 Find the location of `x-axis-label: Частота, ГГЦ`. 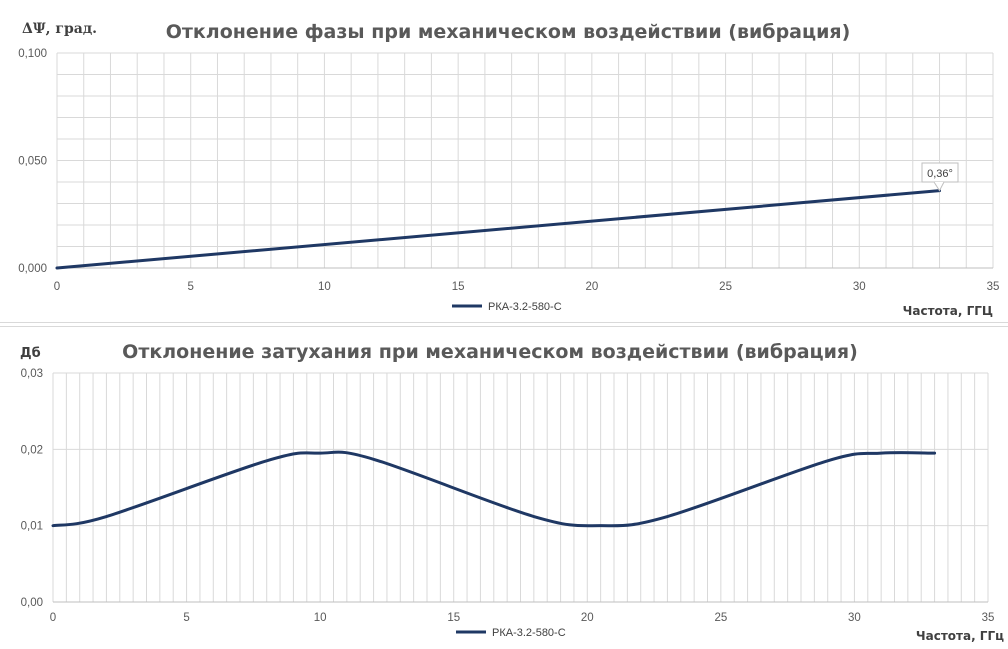

x-axis-label: Частота, ГГЦ is located at coordinates (948, 311).